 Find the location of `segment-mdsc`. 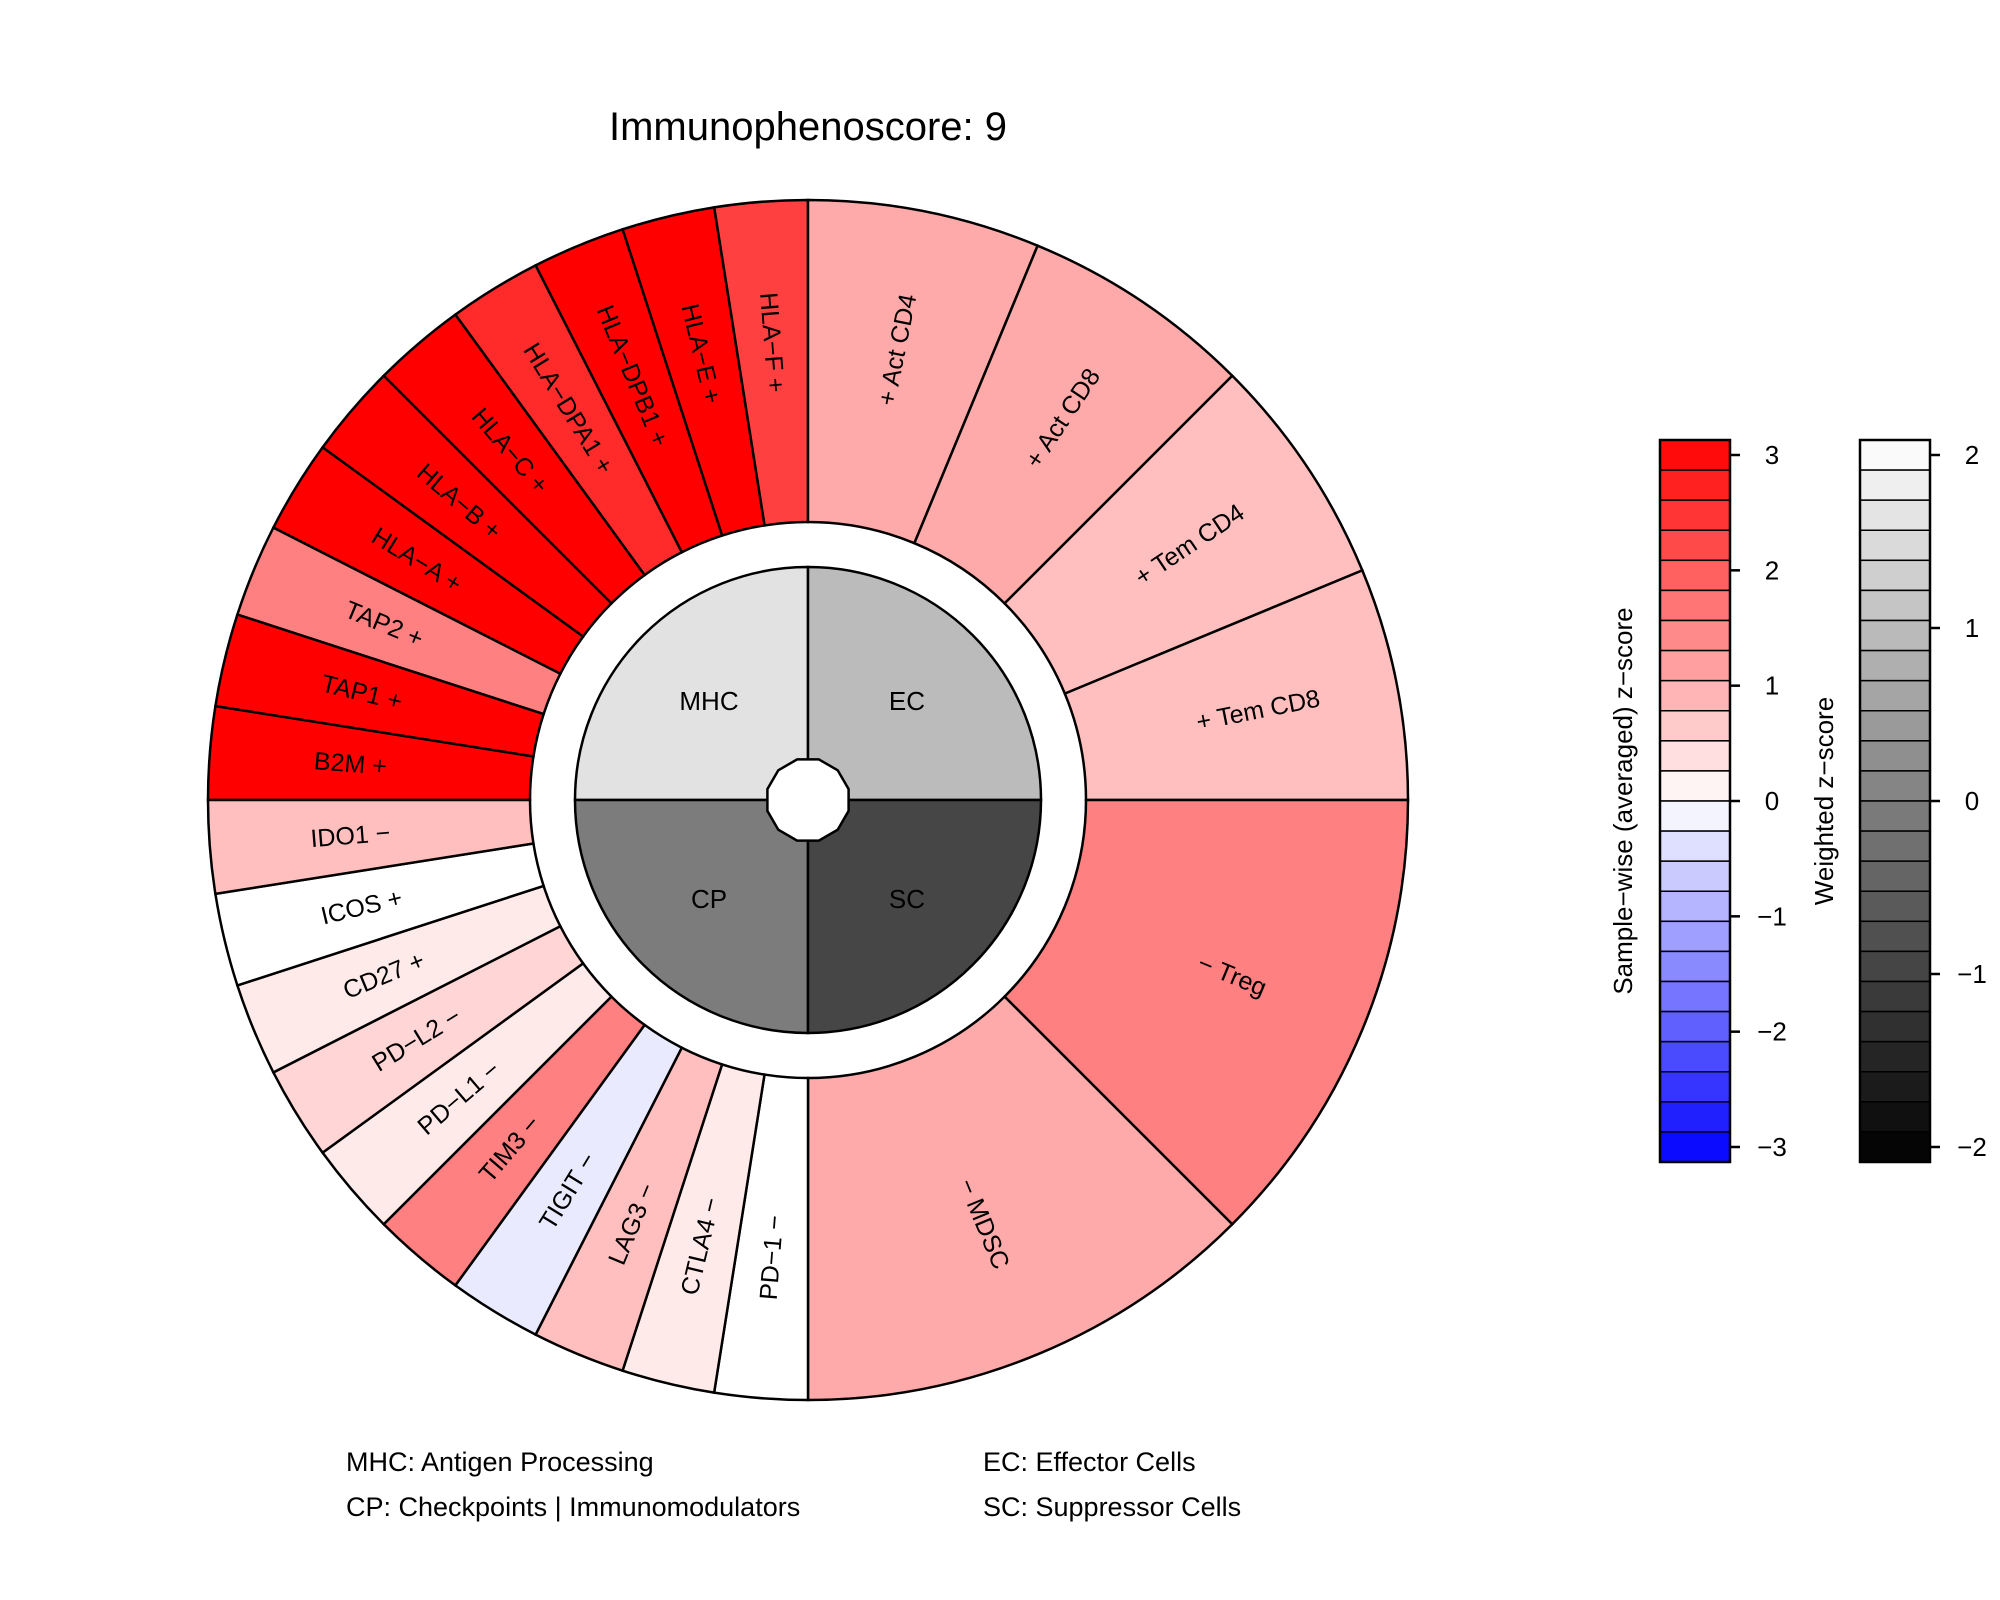

segment-mdsc is located at coordinates (1020, 1198).